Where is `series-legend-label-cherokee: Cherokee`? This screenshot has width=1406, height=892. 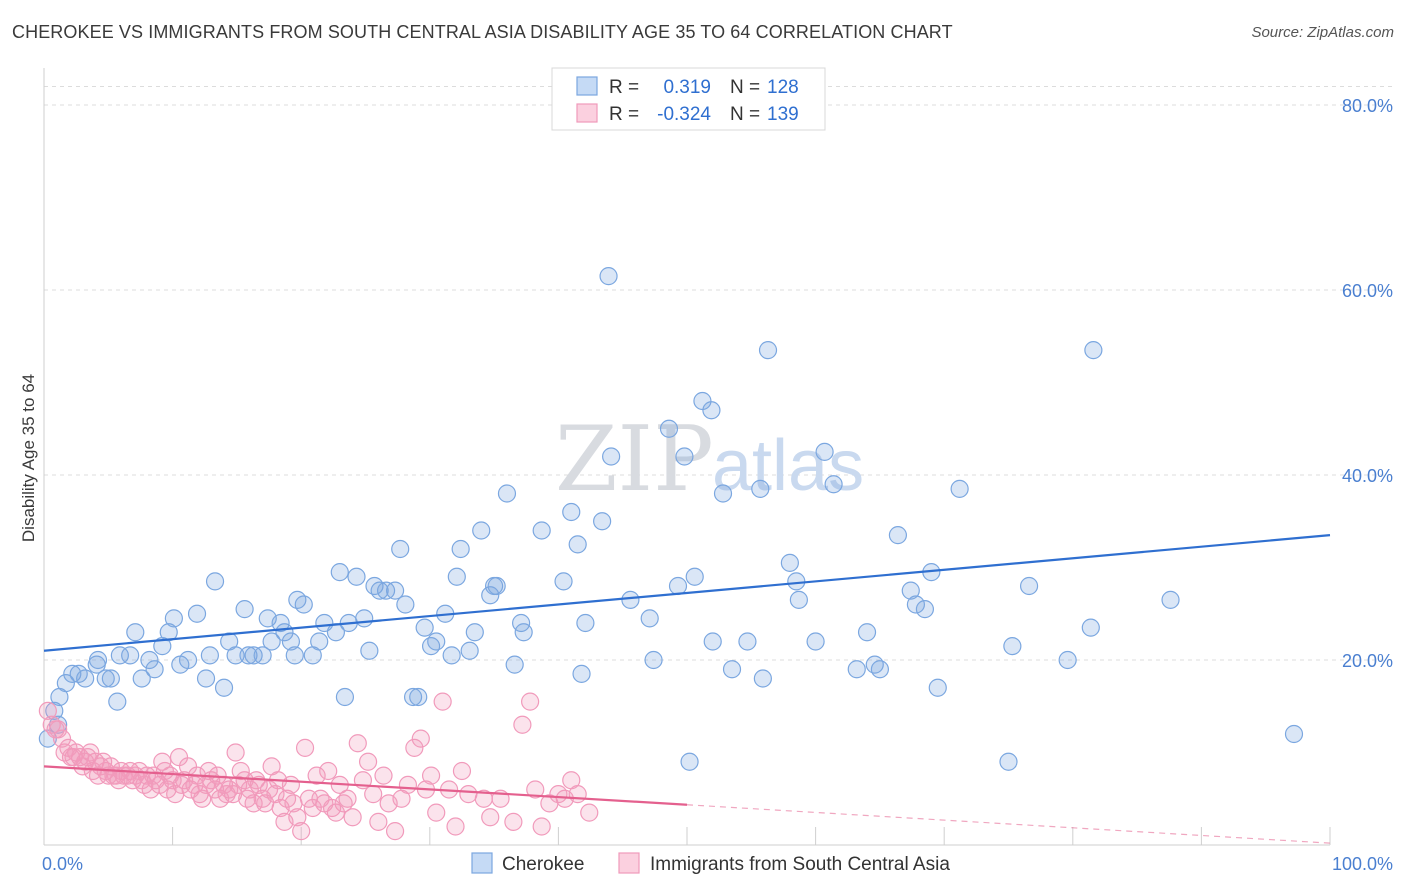
series-legend-label-cherokee: Cherokee is located at coordinates (543, 864).